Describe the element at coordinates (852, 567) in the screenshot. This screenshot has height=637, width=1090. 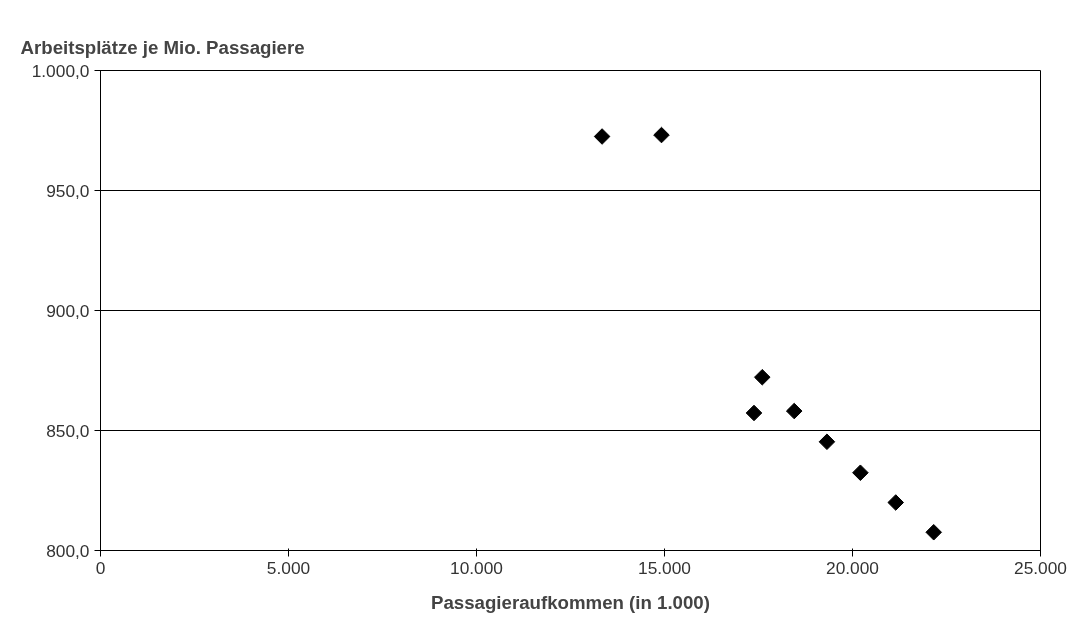
I see `x-tick-label: 20.000` at that location.